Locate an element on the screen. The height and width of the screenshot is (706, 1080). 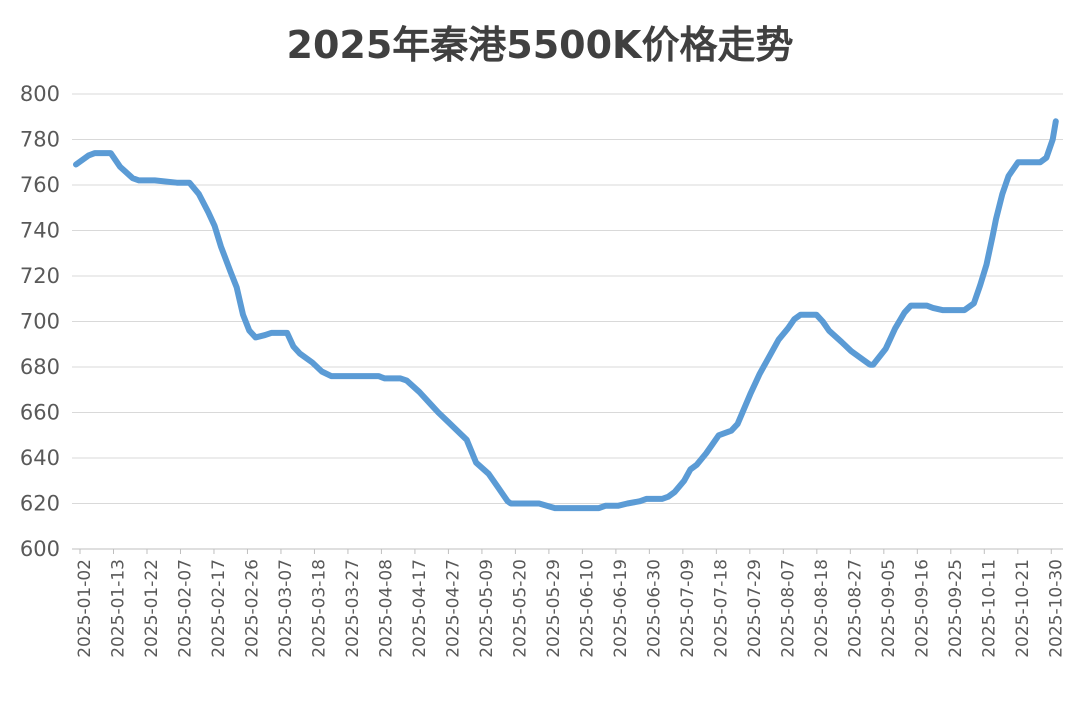
y-tick-label: 680 is located at coordinates (40, 367).